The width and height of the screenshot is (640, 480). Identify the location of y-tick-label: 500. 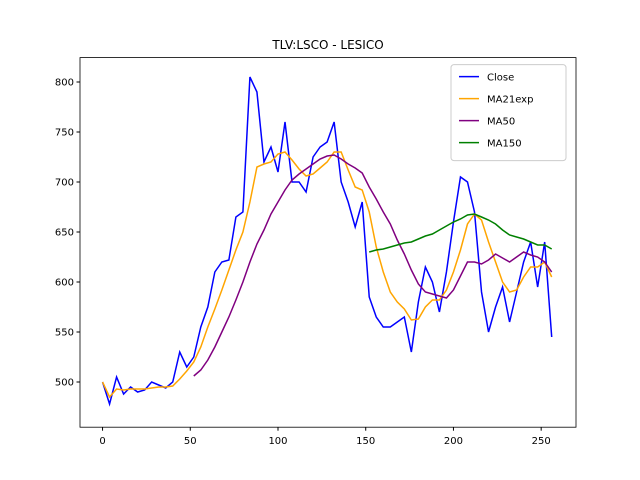
(64, 383).